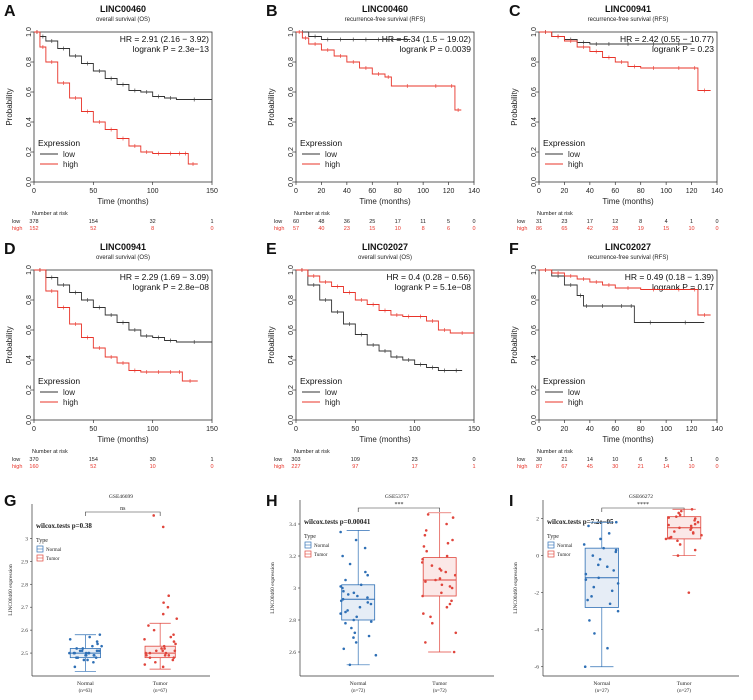 Image resolution: width=753 pixels, height=700 pixels. What do you see at coordinates (379, 71) in the screenshot?
I see `survival-curve-high` at bounding box center [379, 71].